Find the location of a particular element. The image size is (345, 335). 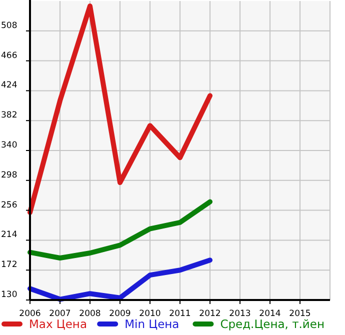

y-tick-label: 172 is located at coordinates (9, 265).